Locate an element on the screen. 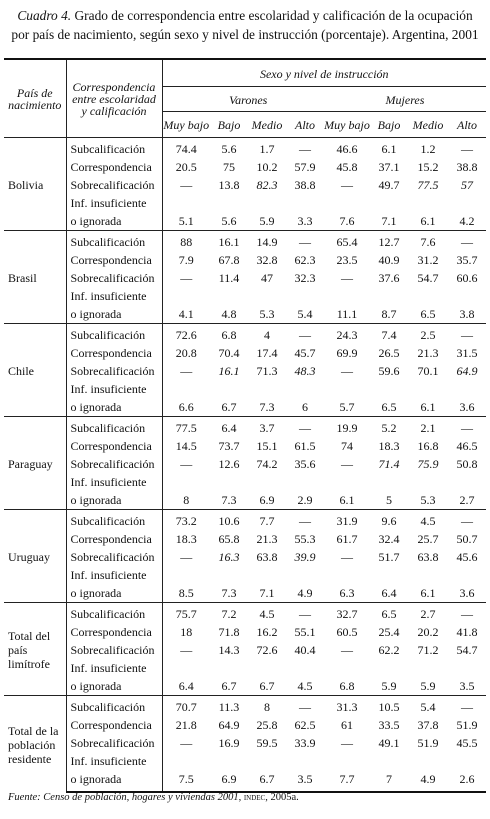 This screenshot has height=819, width=490. value-cell: 21.8 is located at coordinates (186, 725).